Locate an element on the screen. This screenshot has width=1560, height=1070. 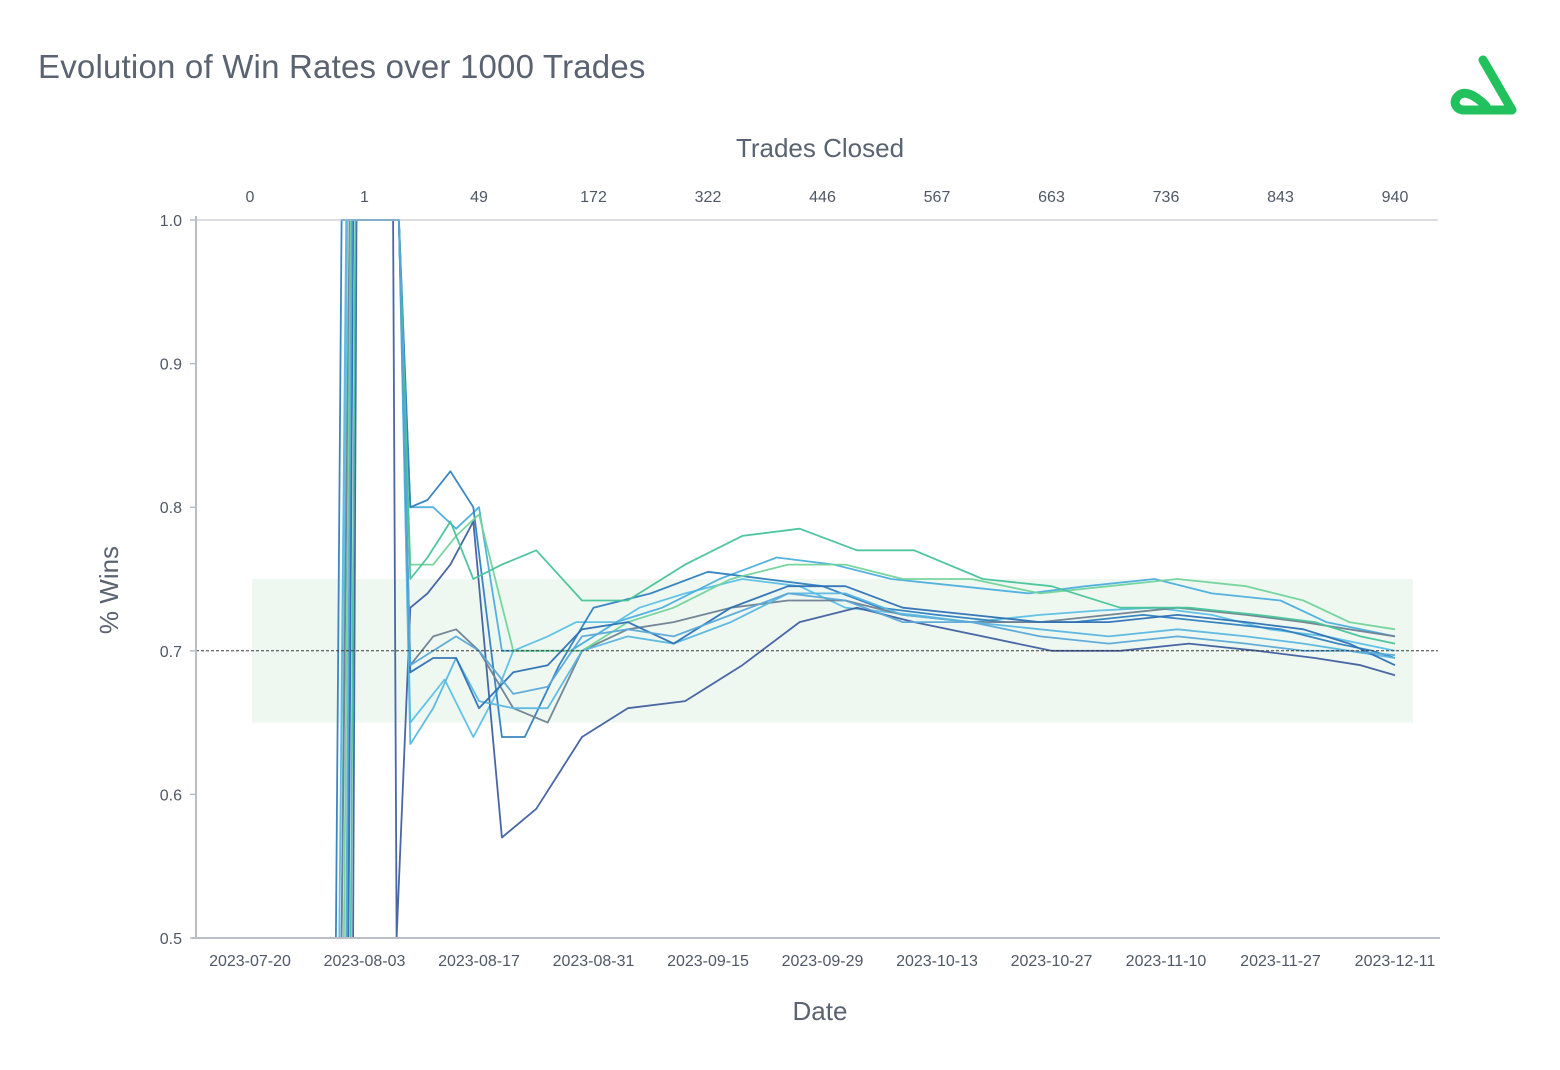
x-axis-title: Date is located at coordinates (820, 1011).